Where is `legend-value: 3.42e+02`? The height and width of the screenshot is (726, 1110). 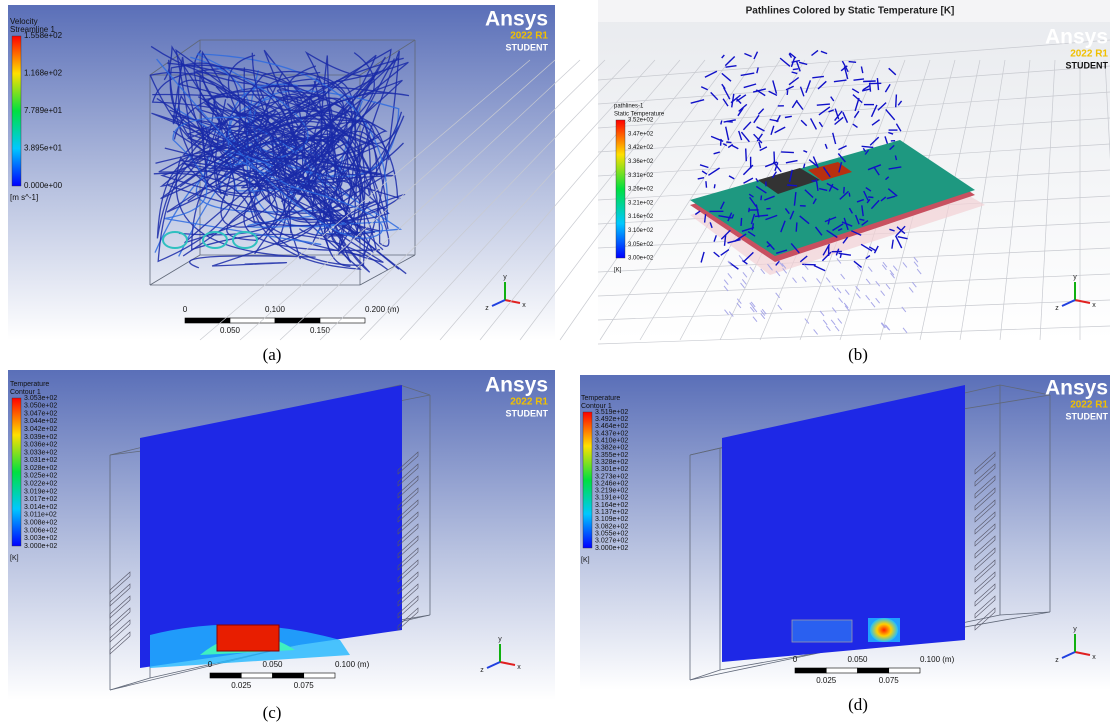
legend-value: 3.42e+02 is located at coordinates (641, 148).